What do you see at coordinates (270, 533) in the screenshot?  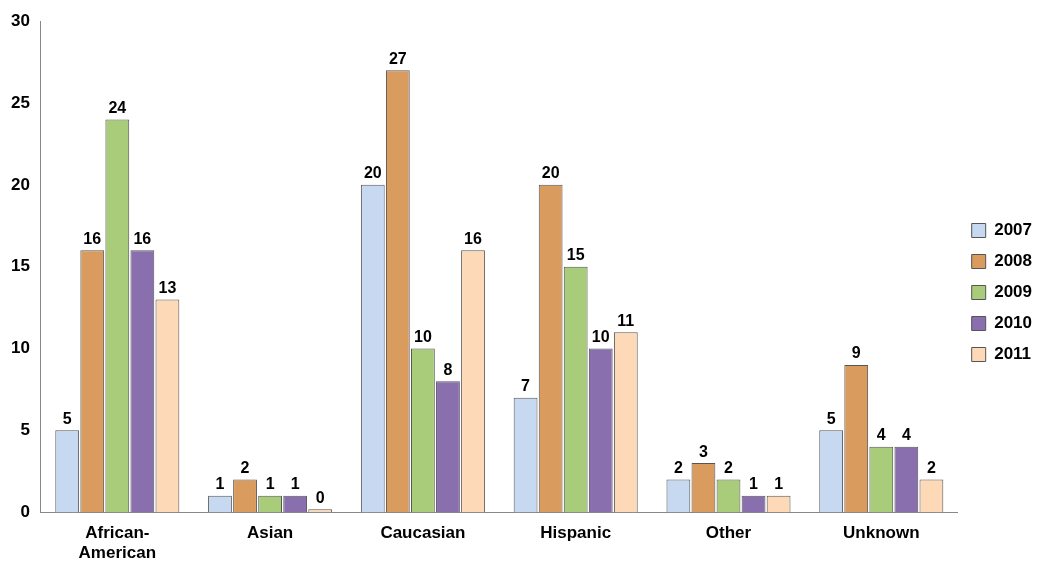 I see `x-tick-label: Asian` at bounding box center [270, 533].